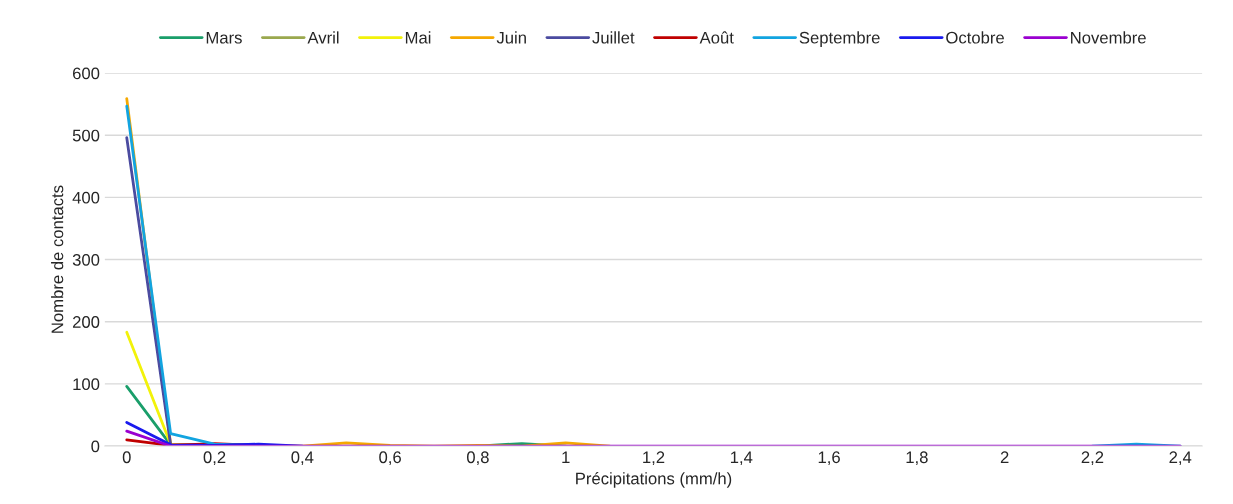 This screenshot has height=504, width=1233. Describe the element at coordinates (390, 458) in the screenshot. I see `x-tick-label: 0,6` at that location.